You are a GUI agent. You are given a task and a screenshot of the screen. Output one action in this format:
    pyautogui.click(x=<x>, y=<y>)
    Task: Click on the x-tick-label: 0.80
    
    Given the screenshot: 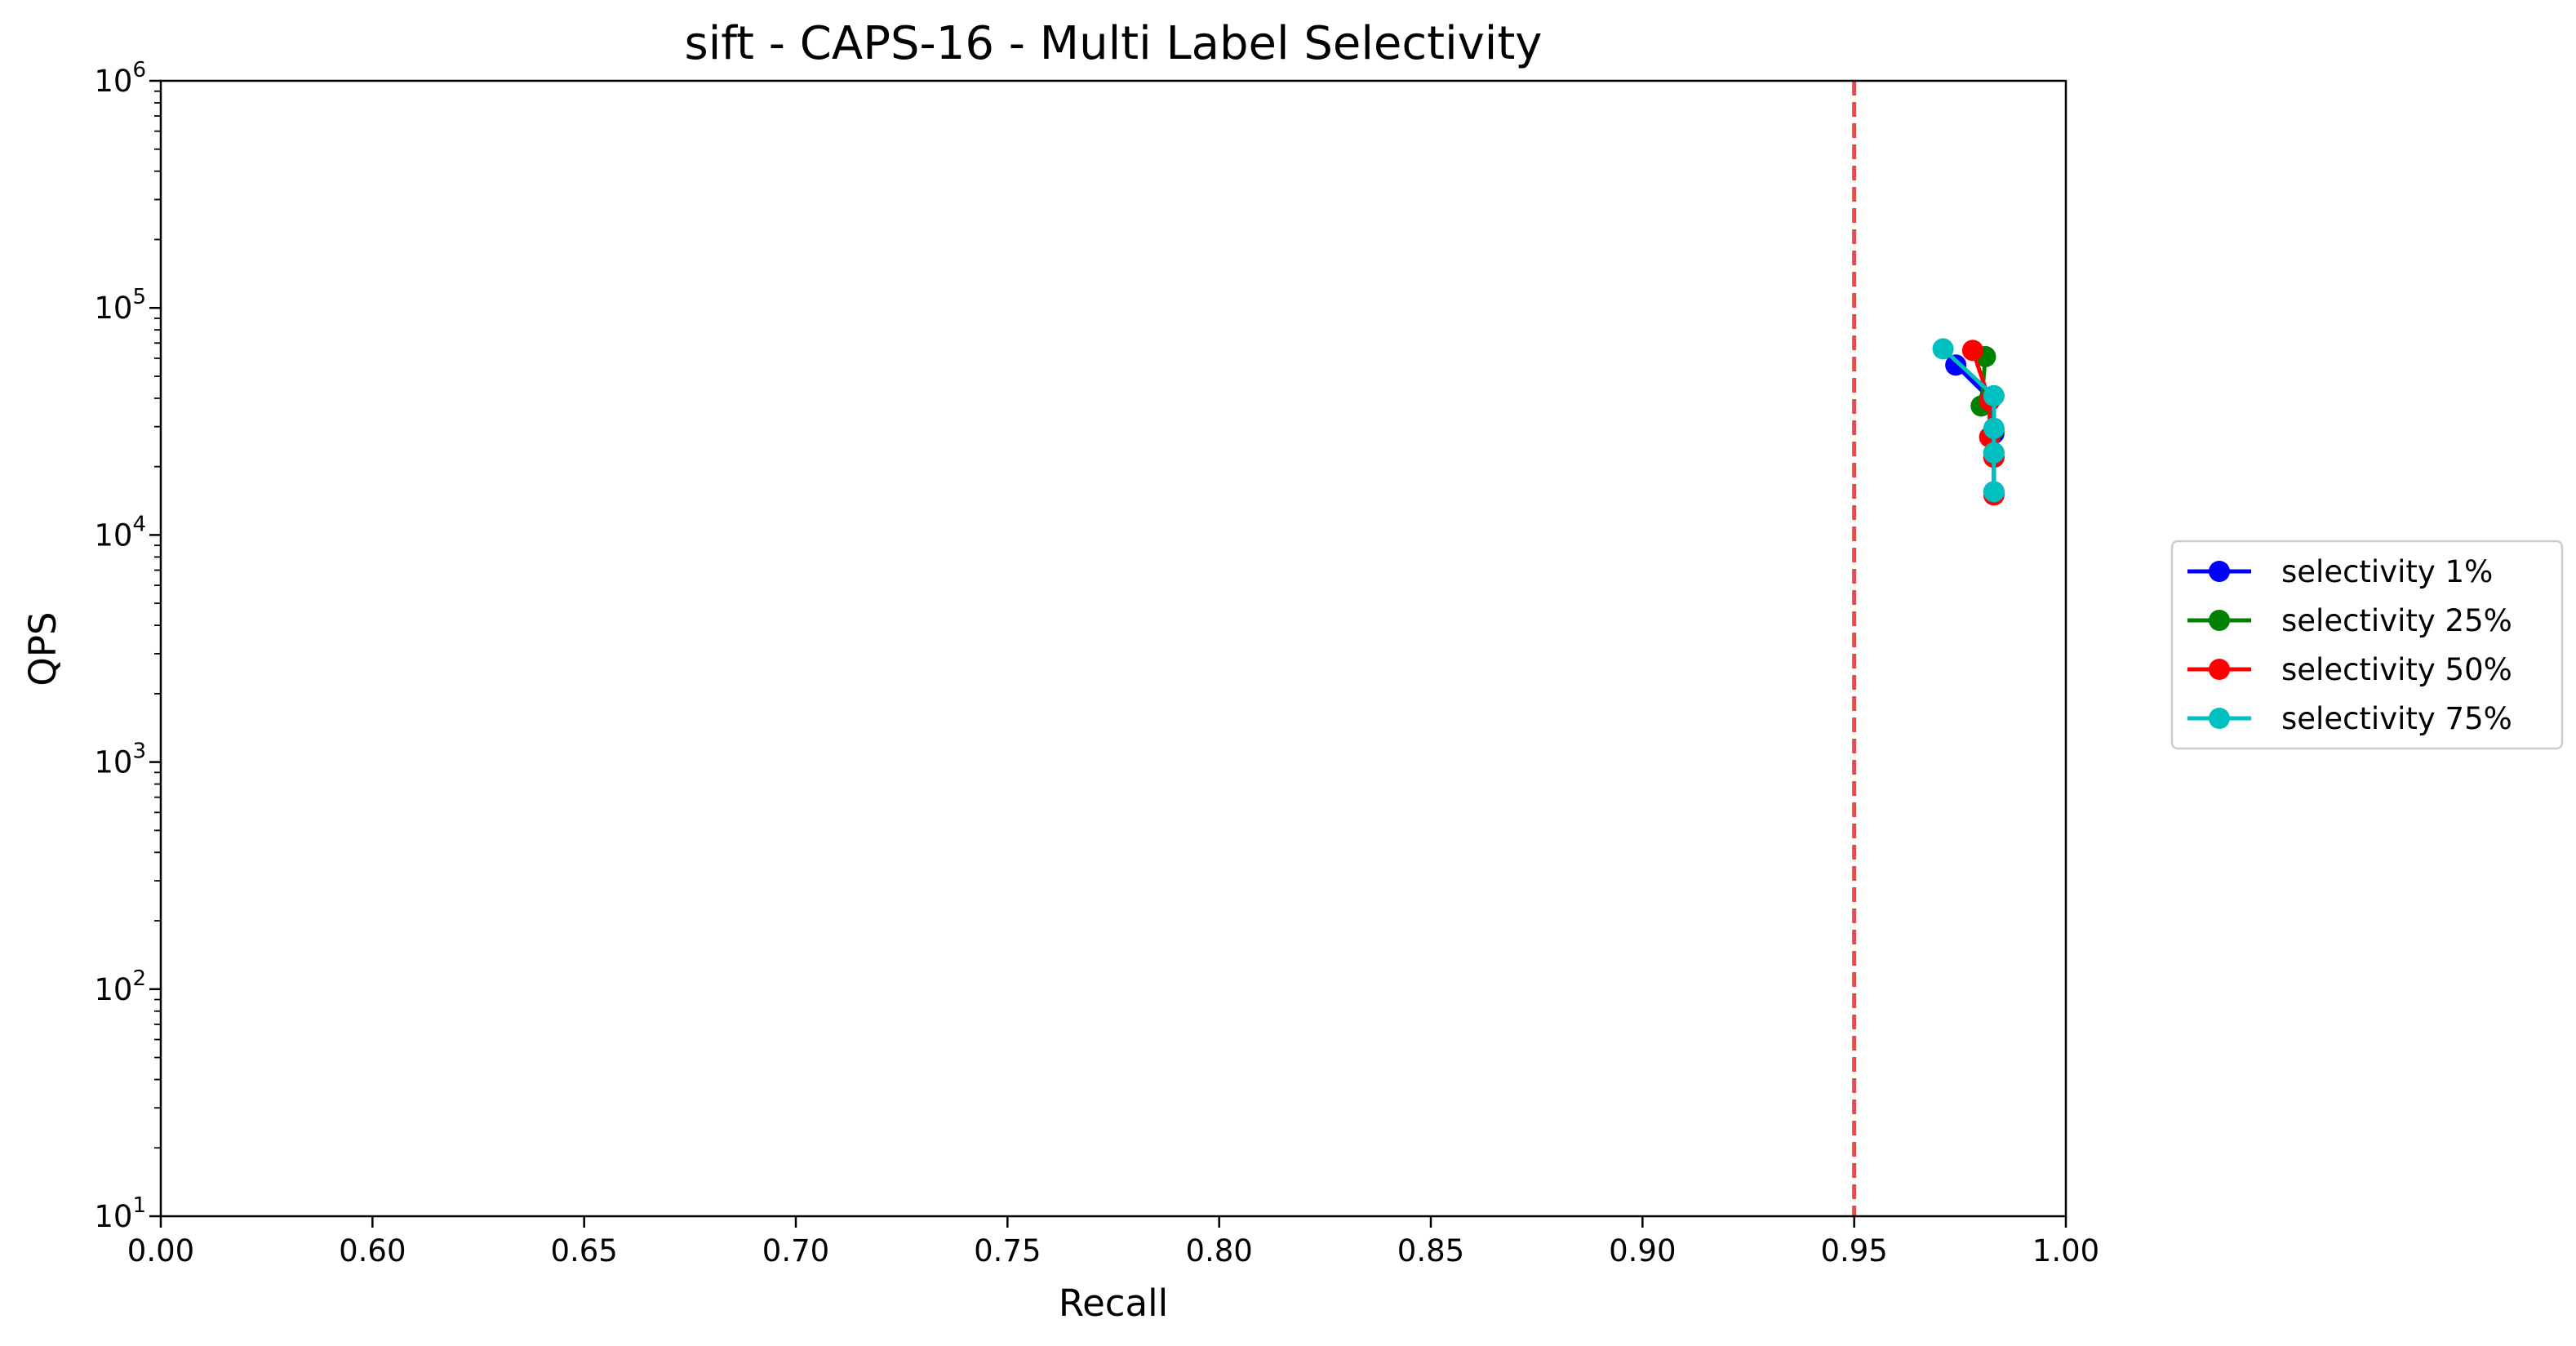 What is the action you would take?
    pyautogui.click(x=1218, y=1251)
    